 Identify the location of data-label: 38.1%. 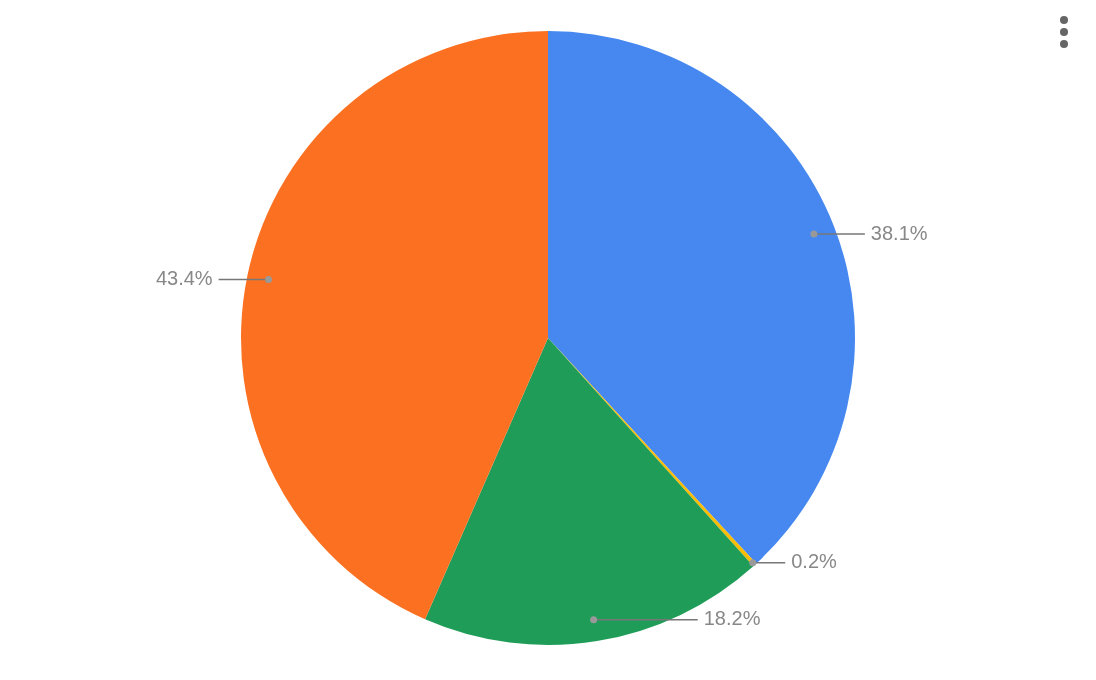
(899, 232).